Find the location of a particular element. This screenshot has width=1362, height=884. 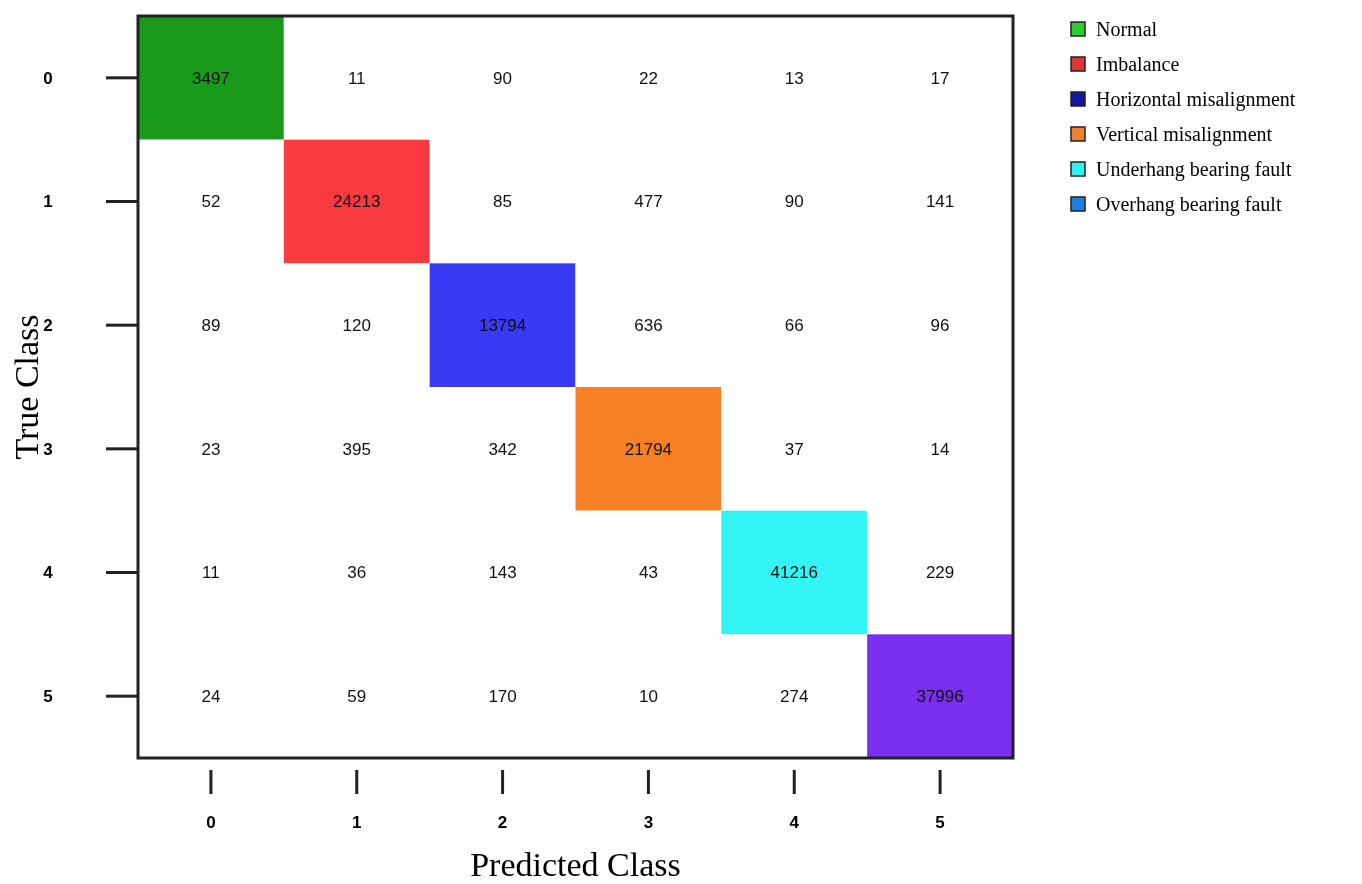

data-label: 10 is located at coordinates (648, 697).